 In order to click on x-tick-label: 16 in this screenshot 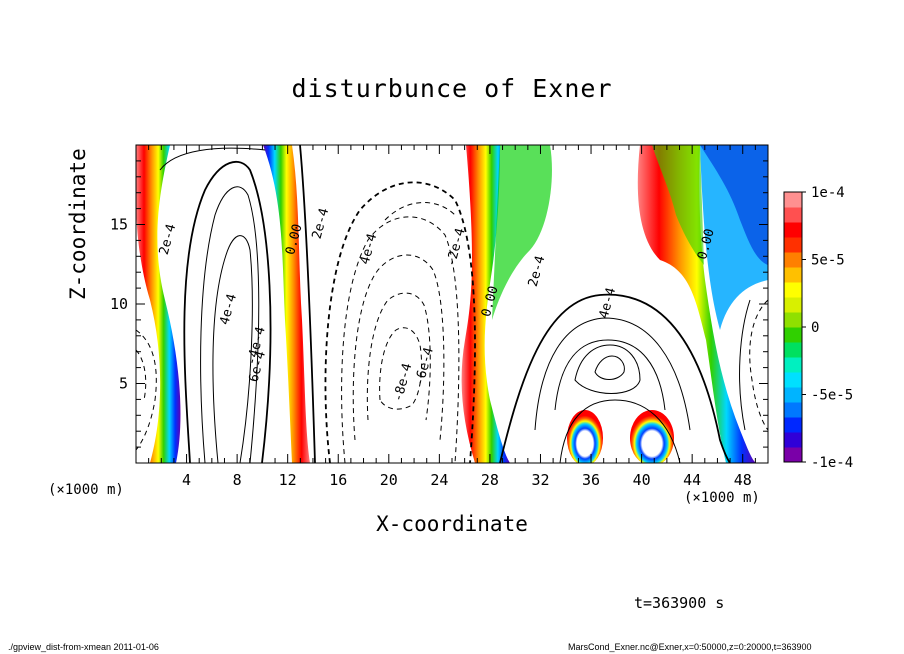, I will do `click(338, 480)`.